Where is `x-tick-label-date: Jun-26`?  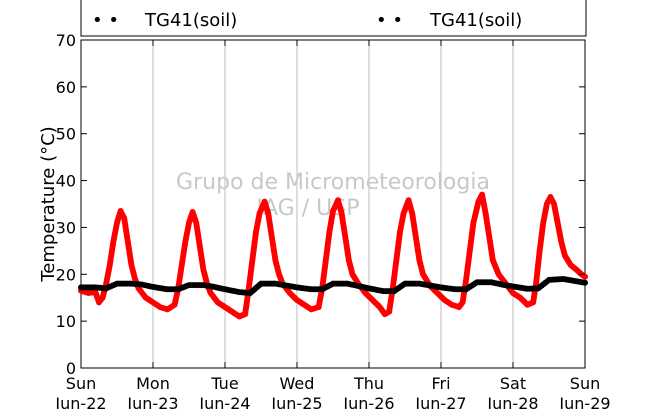 x-tick-label-date: Jun-26 is located at coordinates (368, 401).